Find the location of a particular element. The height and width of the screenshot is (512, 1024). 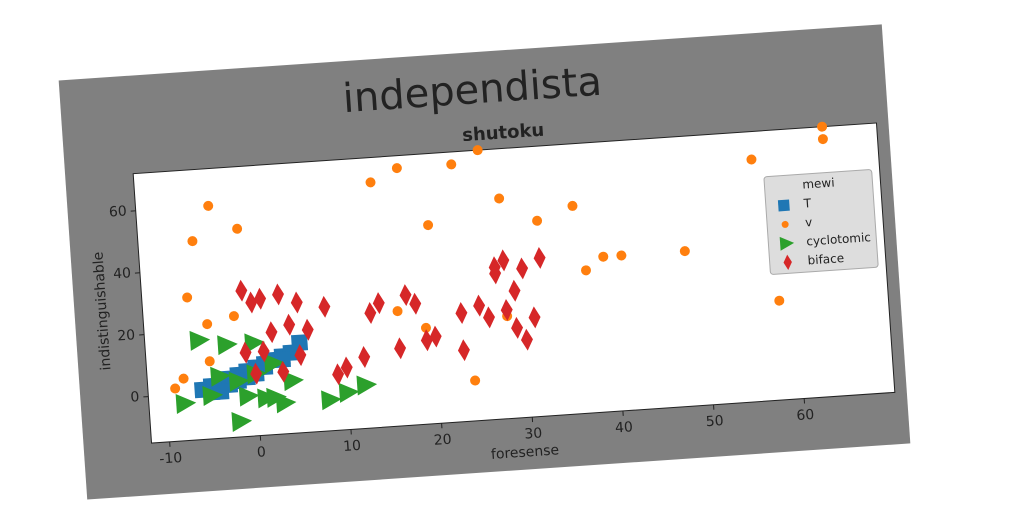

y-tick-label: 40 is located at coordinates (122, 273).